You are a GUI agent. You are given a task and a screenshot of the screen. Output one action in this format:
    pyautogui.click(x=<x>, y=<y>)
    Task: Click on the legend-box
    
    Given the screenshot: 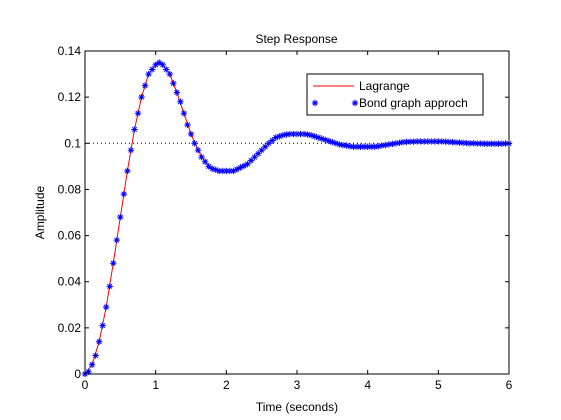 What is the action you would take?
    pyautogui.click(x=395, y=94)
    